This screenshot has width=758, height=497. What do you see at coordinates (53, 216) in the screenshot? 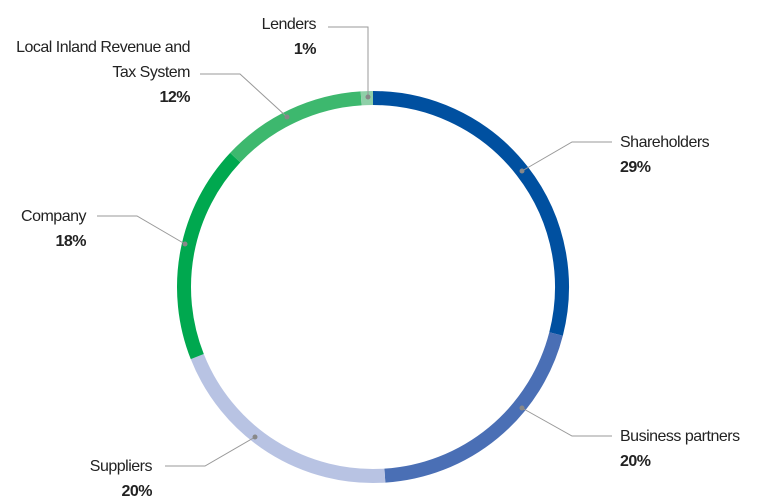
I see `category-label: Company` at bounding box center [53, 216].